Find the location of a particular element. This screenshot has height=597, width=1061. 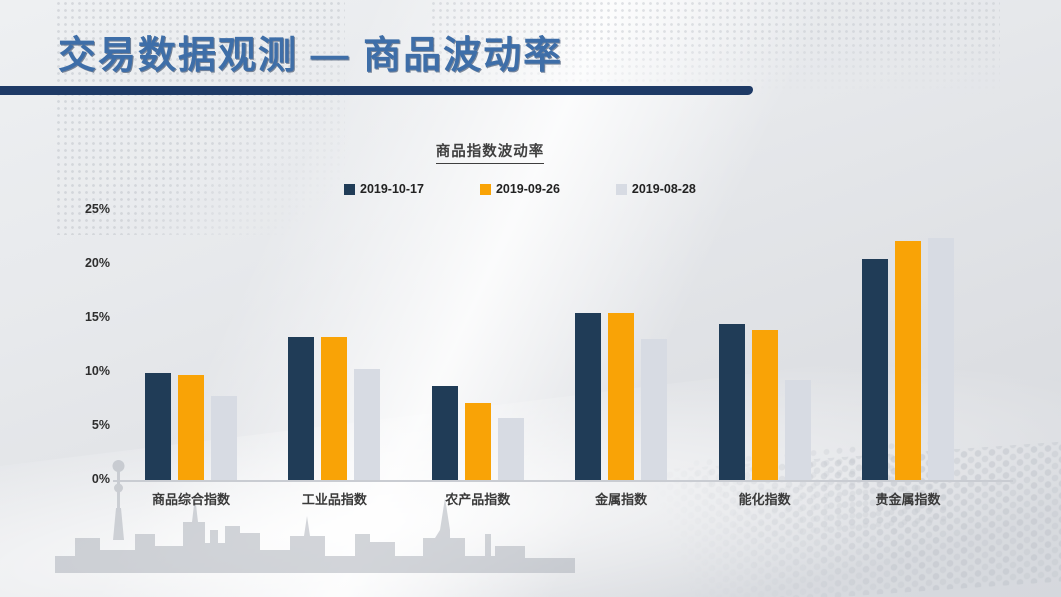

bar-能化指数-2019-10-17 is located at coordinates (731, 402).